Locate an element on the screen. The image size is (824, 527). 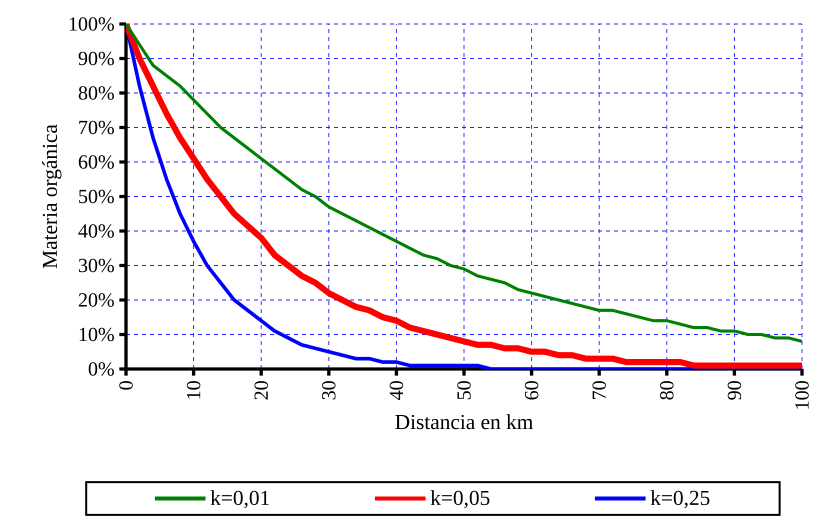
x-tick-label: 80 is located at coordinates (667, 390).